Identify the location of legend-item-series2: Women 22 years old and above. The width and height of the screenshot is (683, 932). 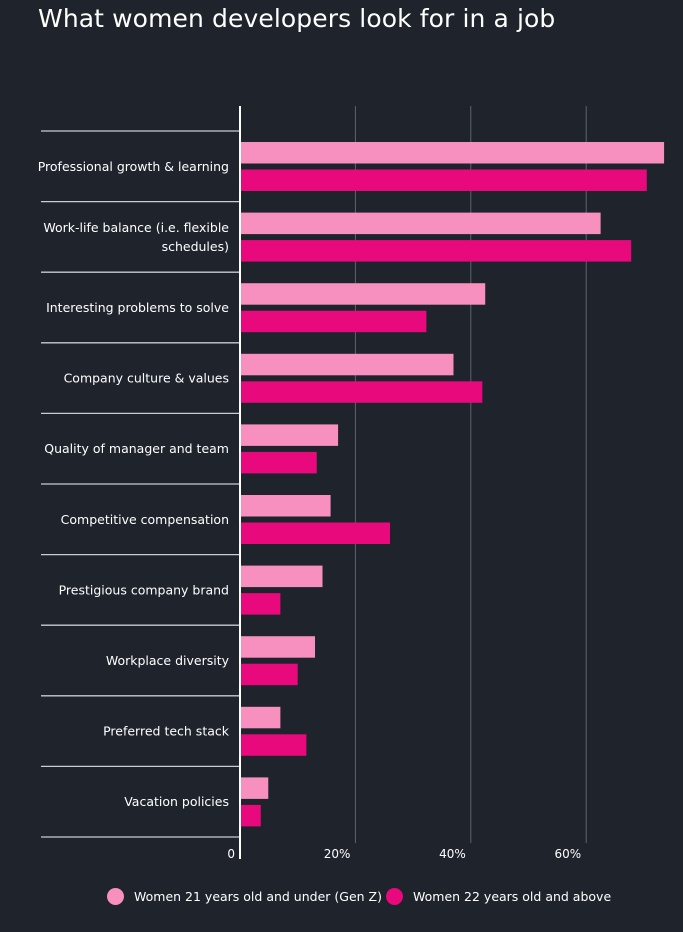
(498, 896).